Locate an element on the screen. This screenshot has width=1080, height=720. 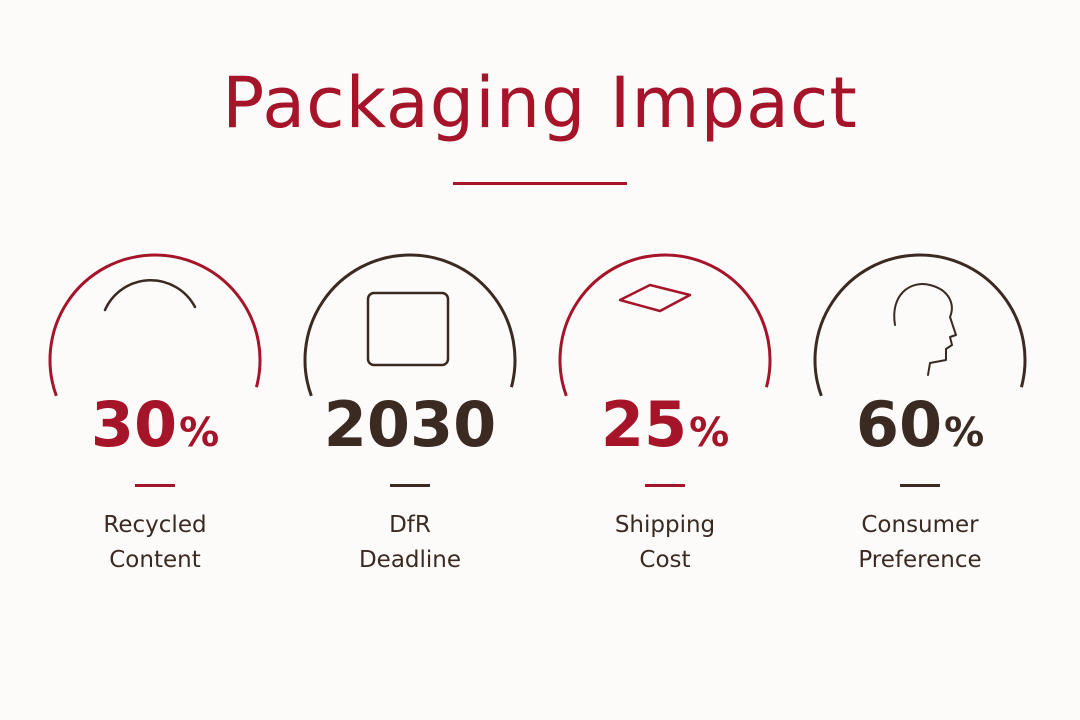
stat-label-line: Cost is located at coordinates (665, 560).